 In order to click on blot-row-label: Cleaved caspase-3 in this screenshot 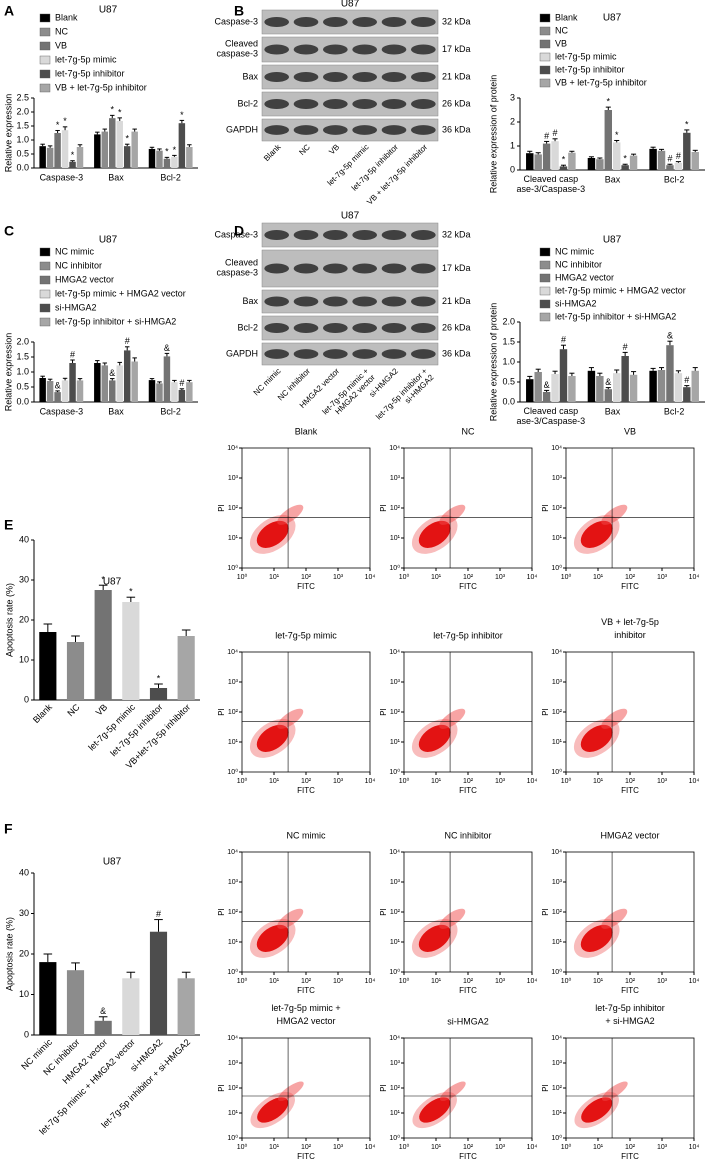, I will do `click(237, 49)`.